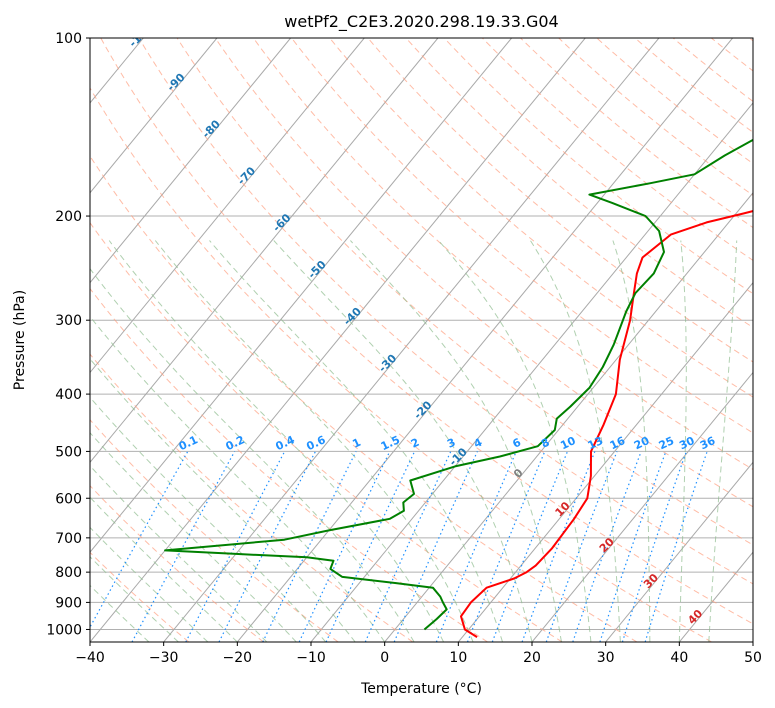  What do you see at coordinates (68, 39) in the screenshot?
I see `y-tick-label: 100` at bounding box center [68, 39].